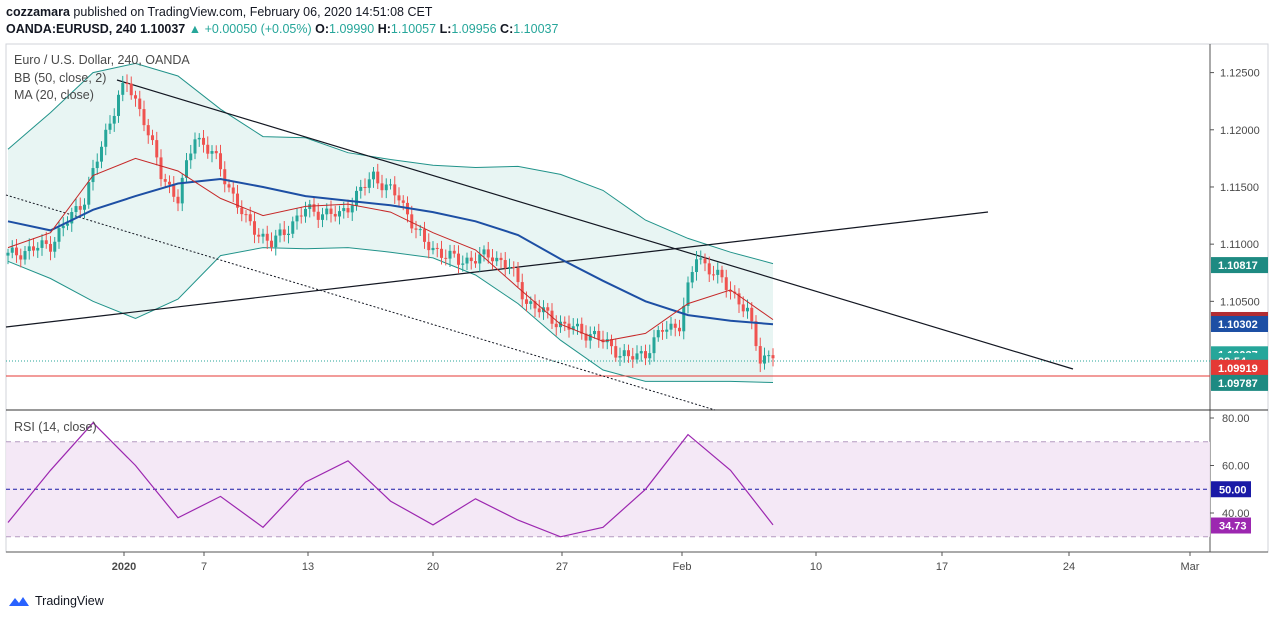 This screenshot has height=618, width=1274. I want to click on low-value: 1.09956, so click(474, 29).